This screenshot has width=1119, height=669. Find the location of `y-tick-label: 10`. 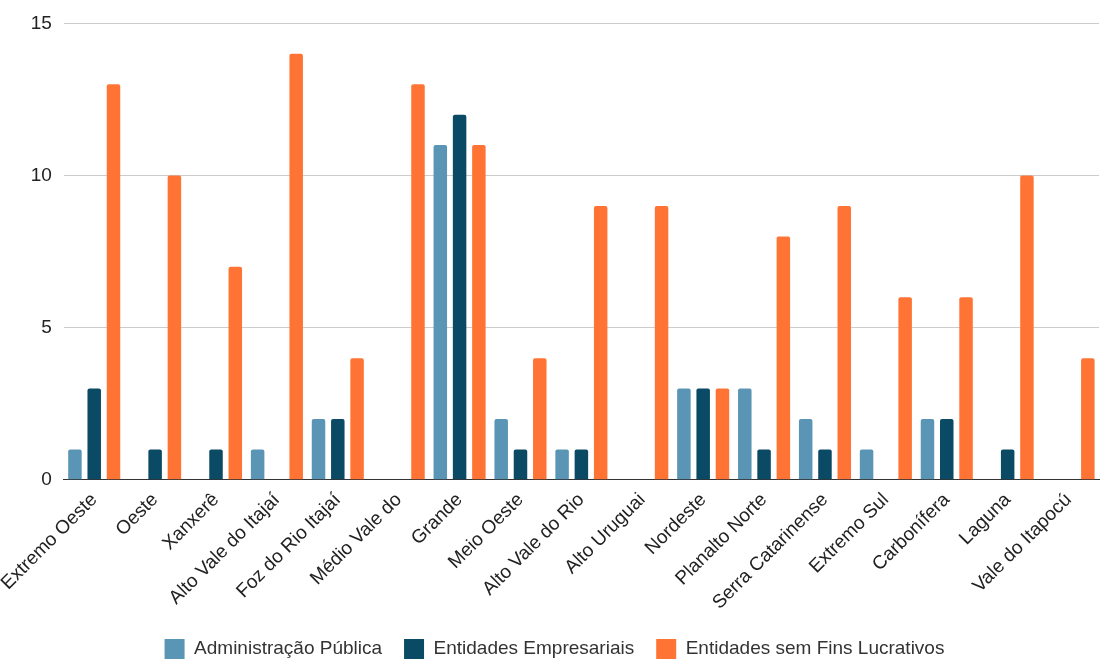

y-tick-label: 10 is located at coordinates (41, 174).